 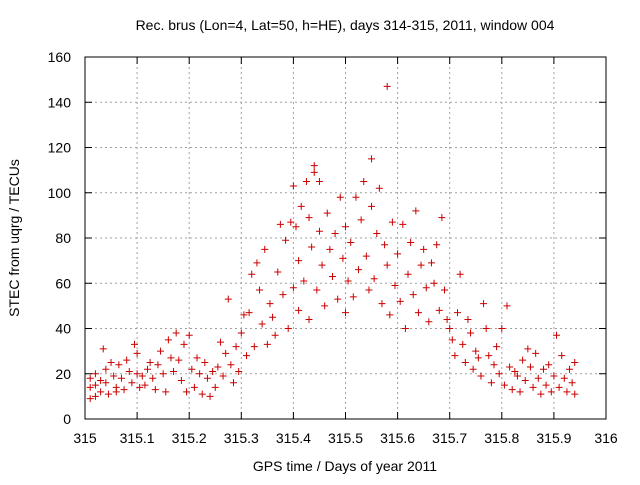 I want to click on y-tick-label: 60, so click(x=63, y=283).